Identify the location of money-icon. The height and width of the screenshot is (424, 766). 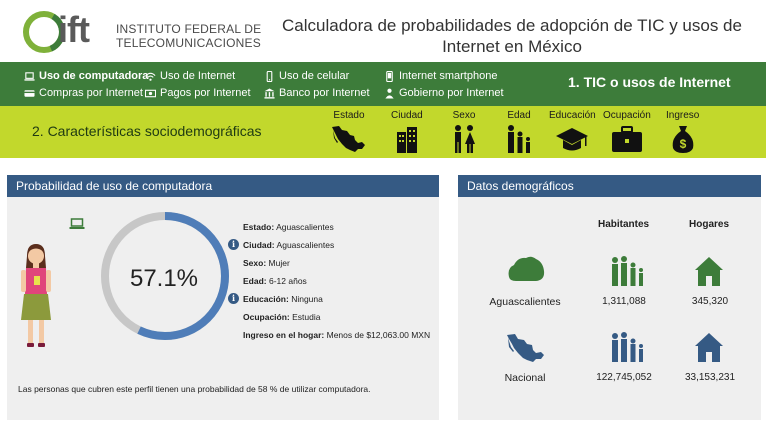
(150, 93).